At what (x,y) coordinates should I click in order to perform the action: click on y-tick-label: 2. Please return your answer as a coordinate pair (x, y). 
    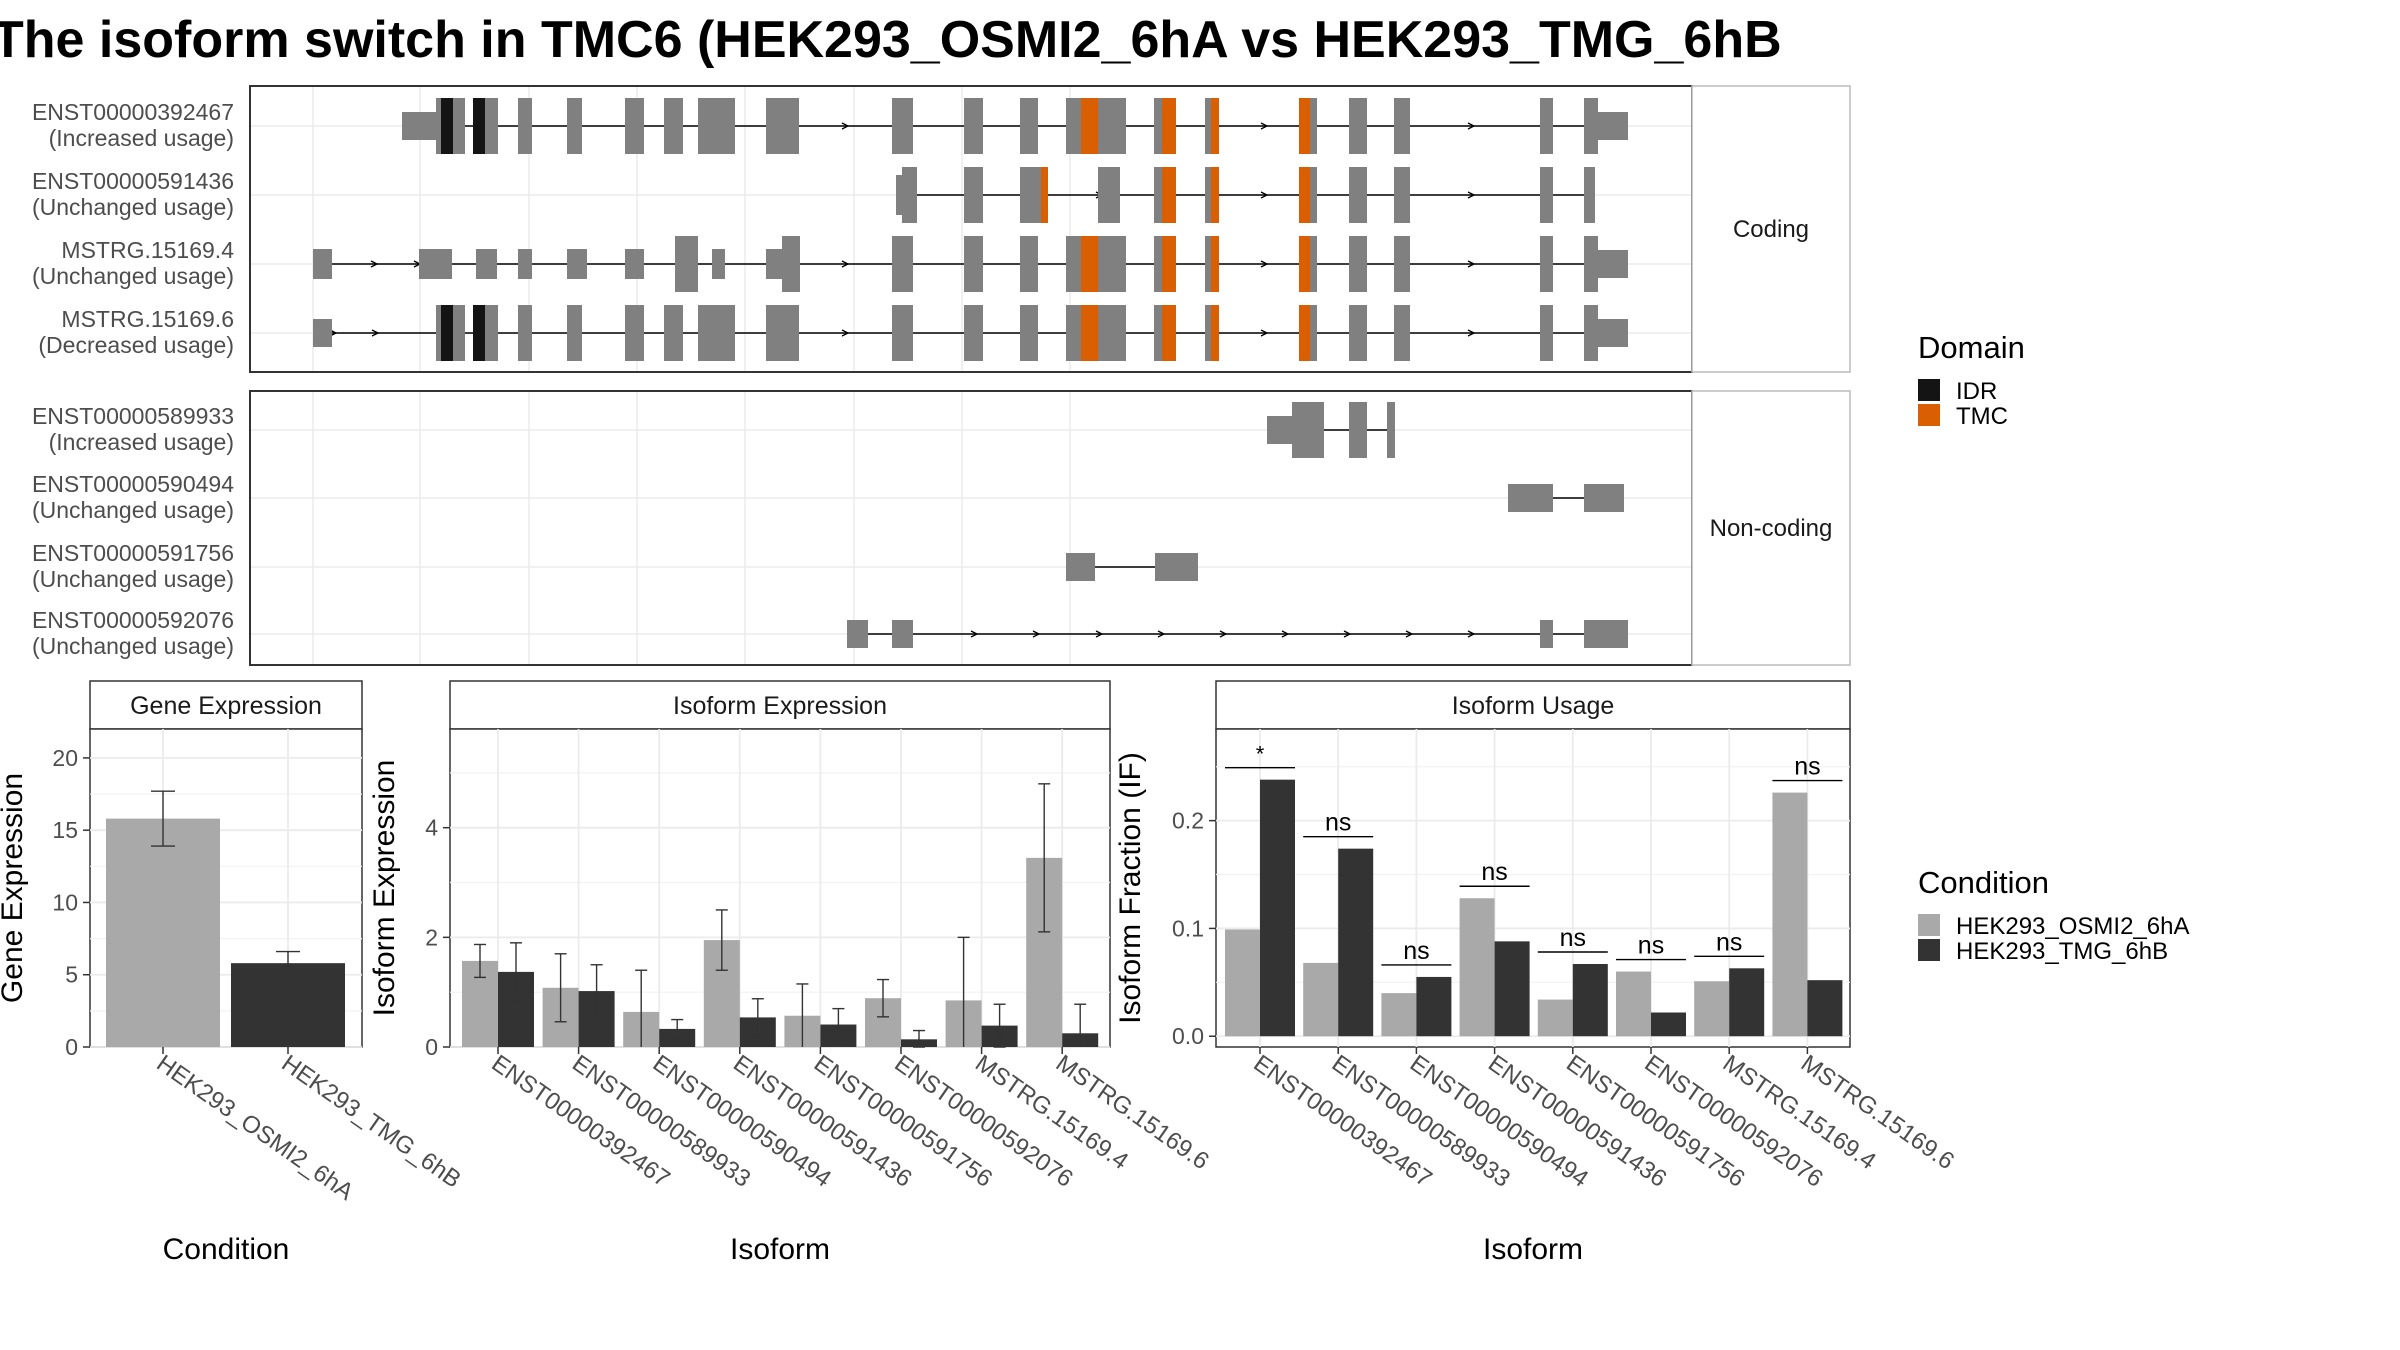
    Looking at the image, I should click on (431, 937).